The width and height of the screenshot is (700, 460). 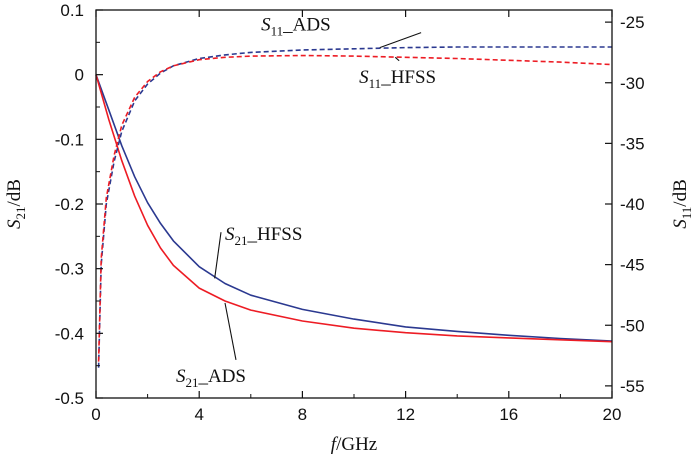 I want to click on annotation-s11-hfss-leader, so click(x=397, y=59).